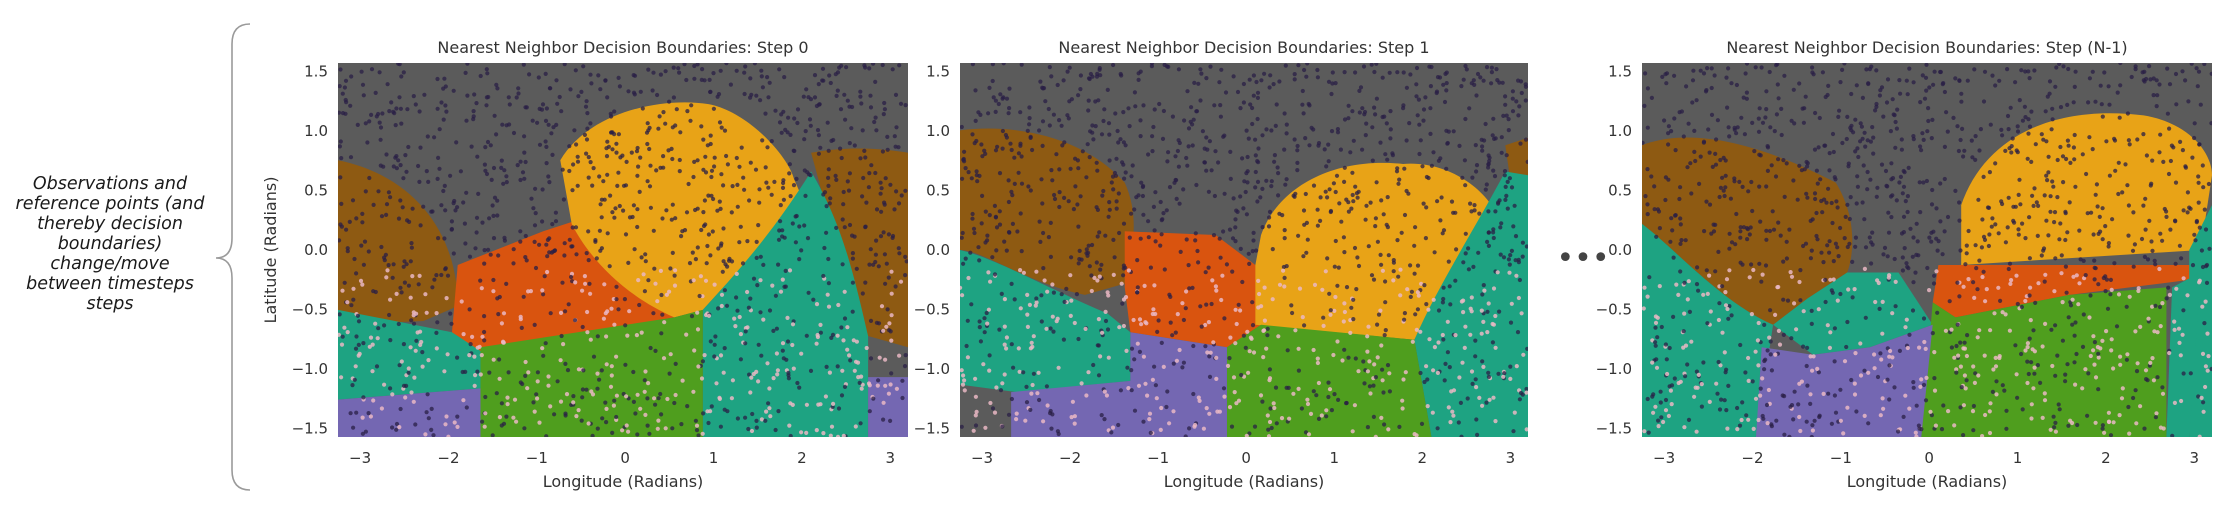  I want to click on y-axis-label: Latitude (Radians), so click(270, 250).